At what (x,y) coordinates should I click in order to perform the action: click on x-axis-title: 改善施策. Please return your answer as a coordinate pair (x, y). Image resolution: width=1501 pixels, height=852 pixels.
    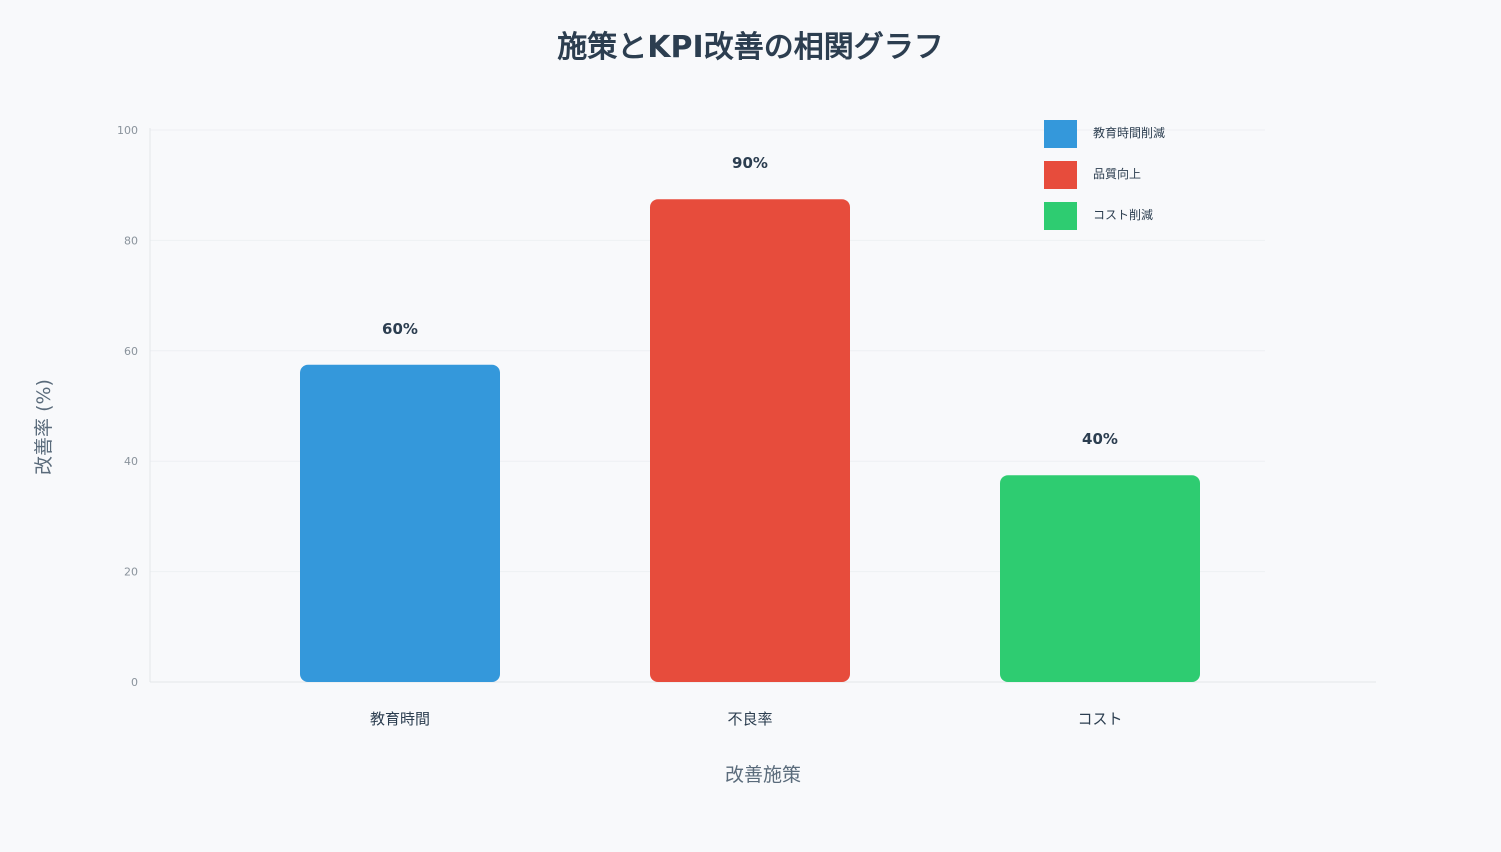
    Looking at the image, I should click on (763, 775).